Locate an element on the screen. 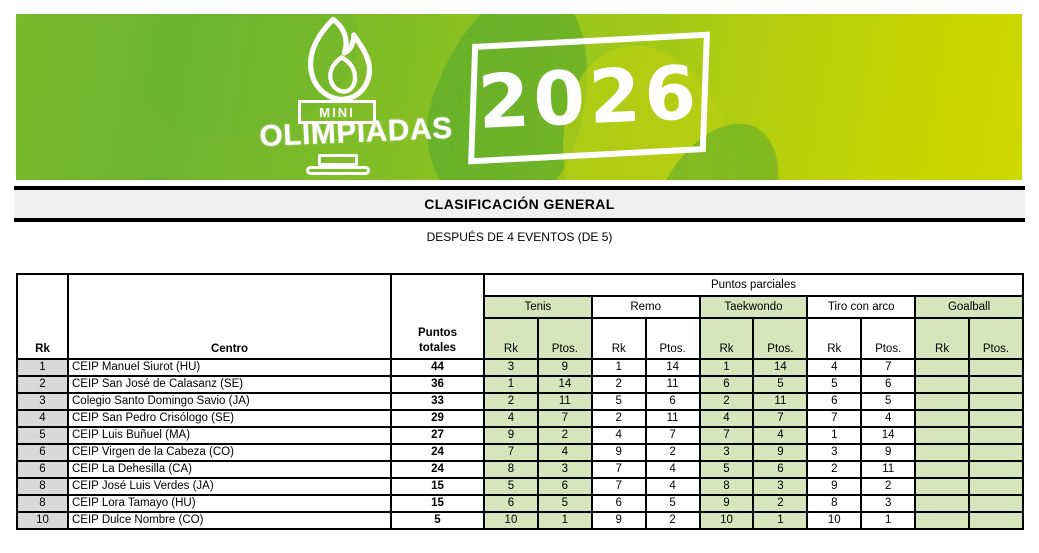 This screenshot has width=1039, height=553. title-band: CLASIFICACIÓN GENERAL is located at coordinates (519, 204).